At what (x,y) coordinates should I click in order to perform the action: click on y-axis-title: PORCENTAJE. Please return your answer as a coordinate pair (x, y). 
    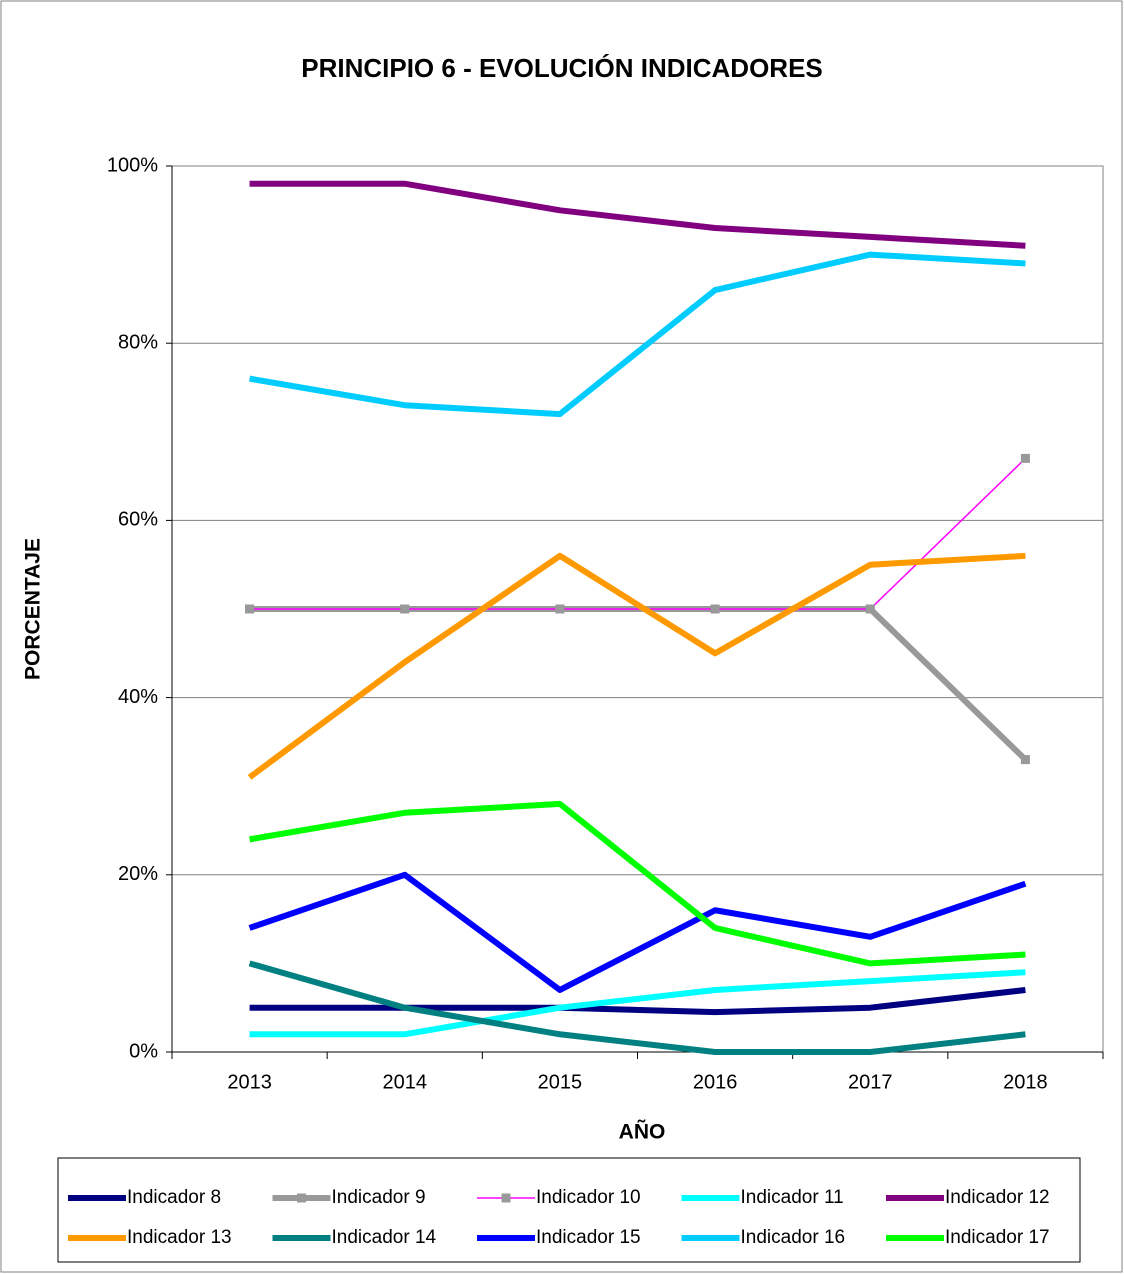
    Looking at the image, I should click on (33, 609).